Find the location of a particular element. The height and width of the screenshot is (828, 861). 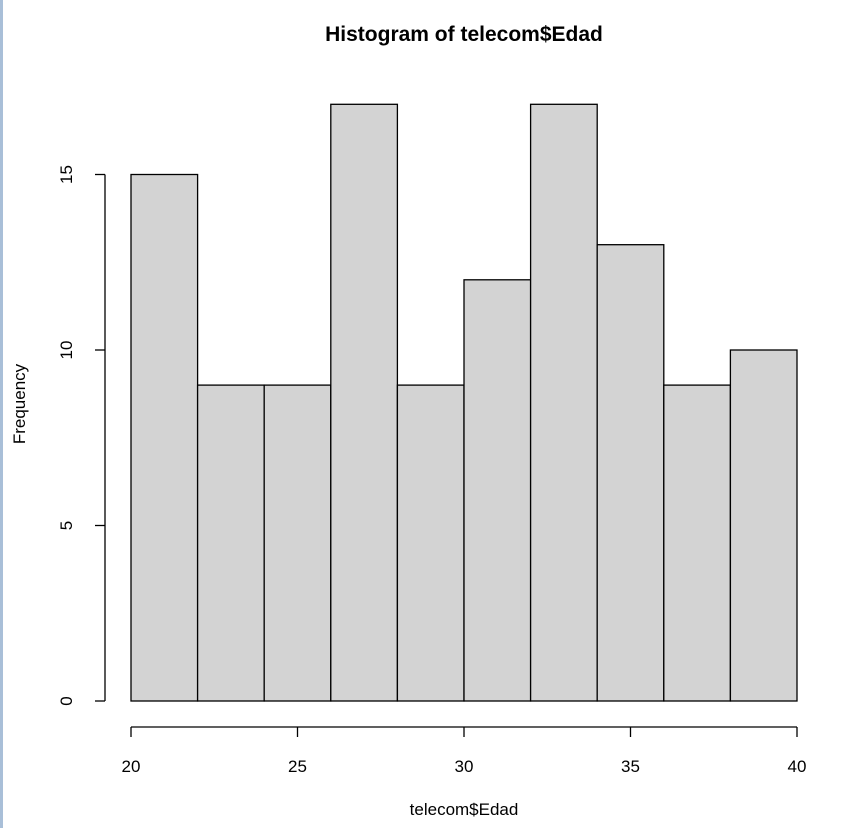

window-edge is located at coordinates (1, 414).